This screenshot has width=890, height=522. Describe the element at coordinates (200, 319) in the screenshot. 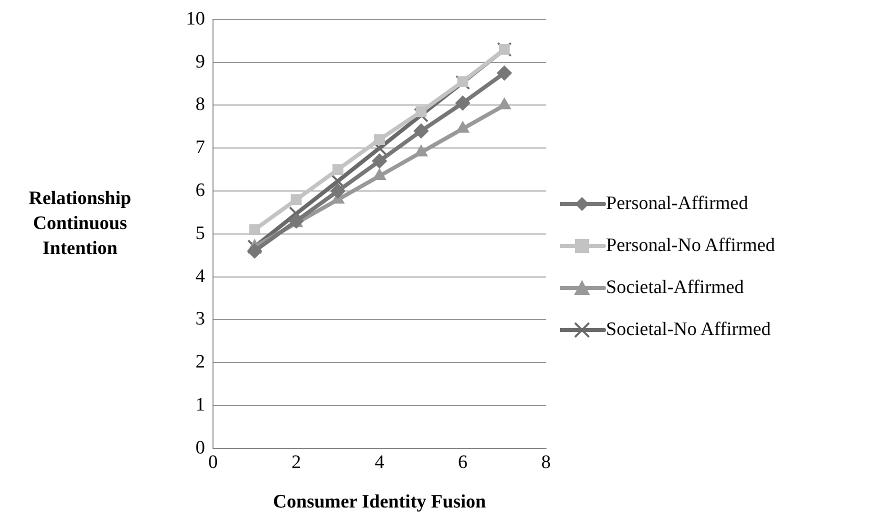

I see `y-tick-label: 3` at that location.